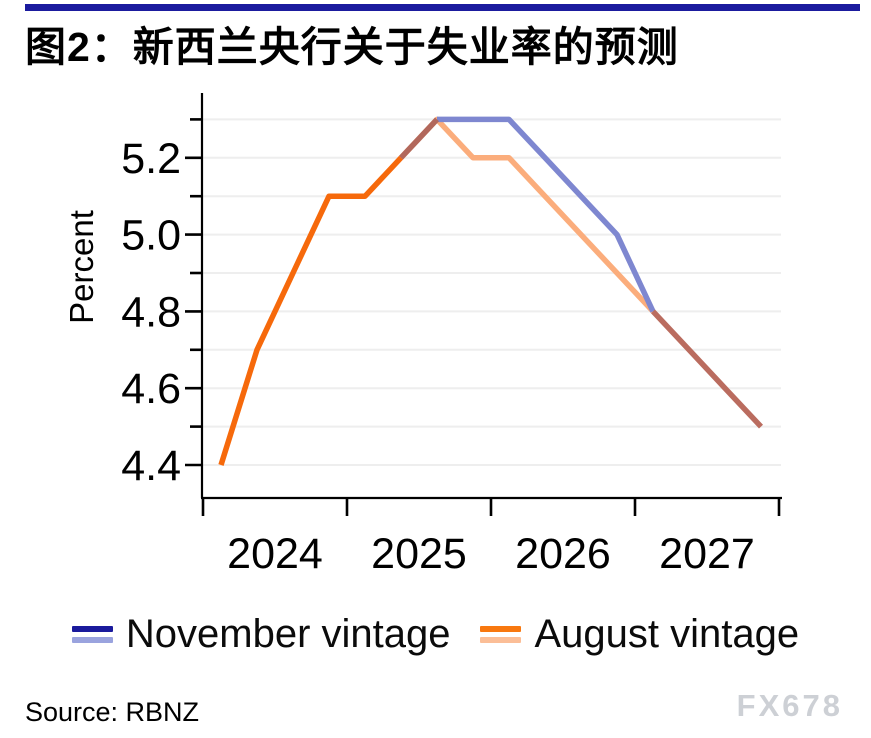  I want to click on watermark: FX678, so click(789, 705).